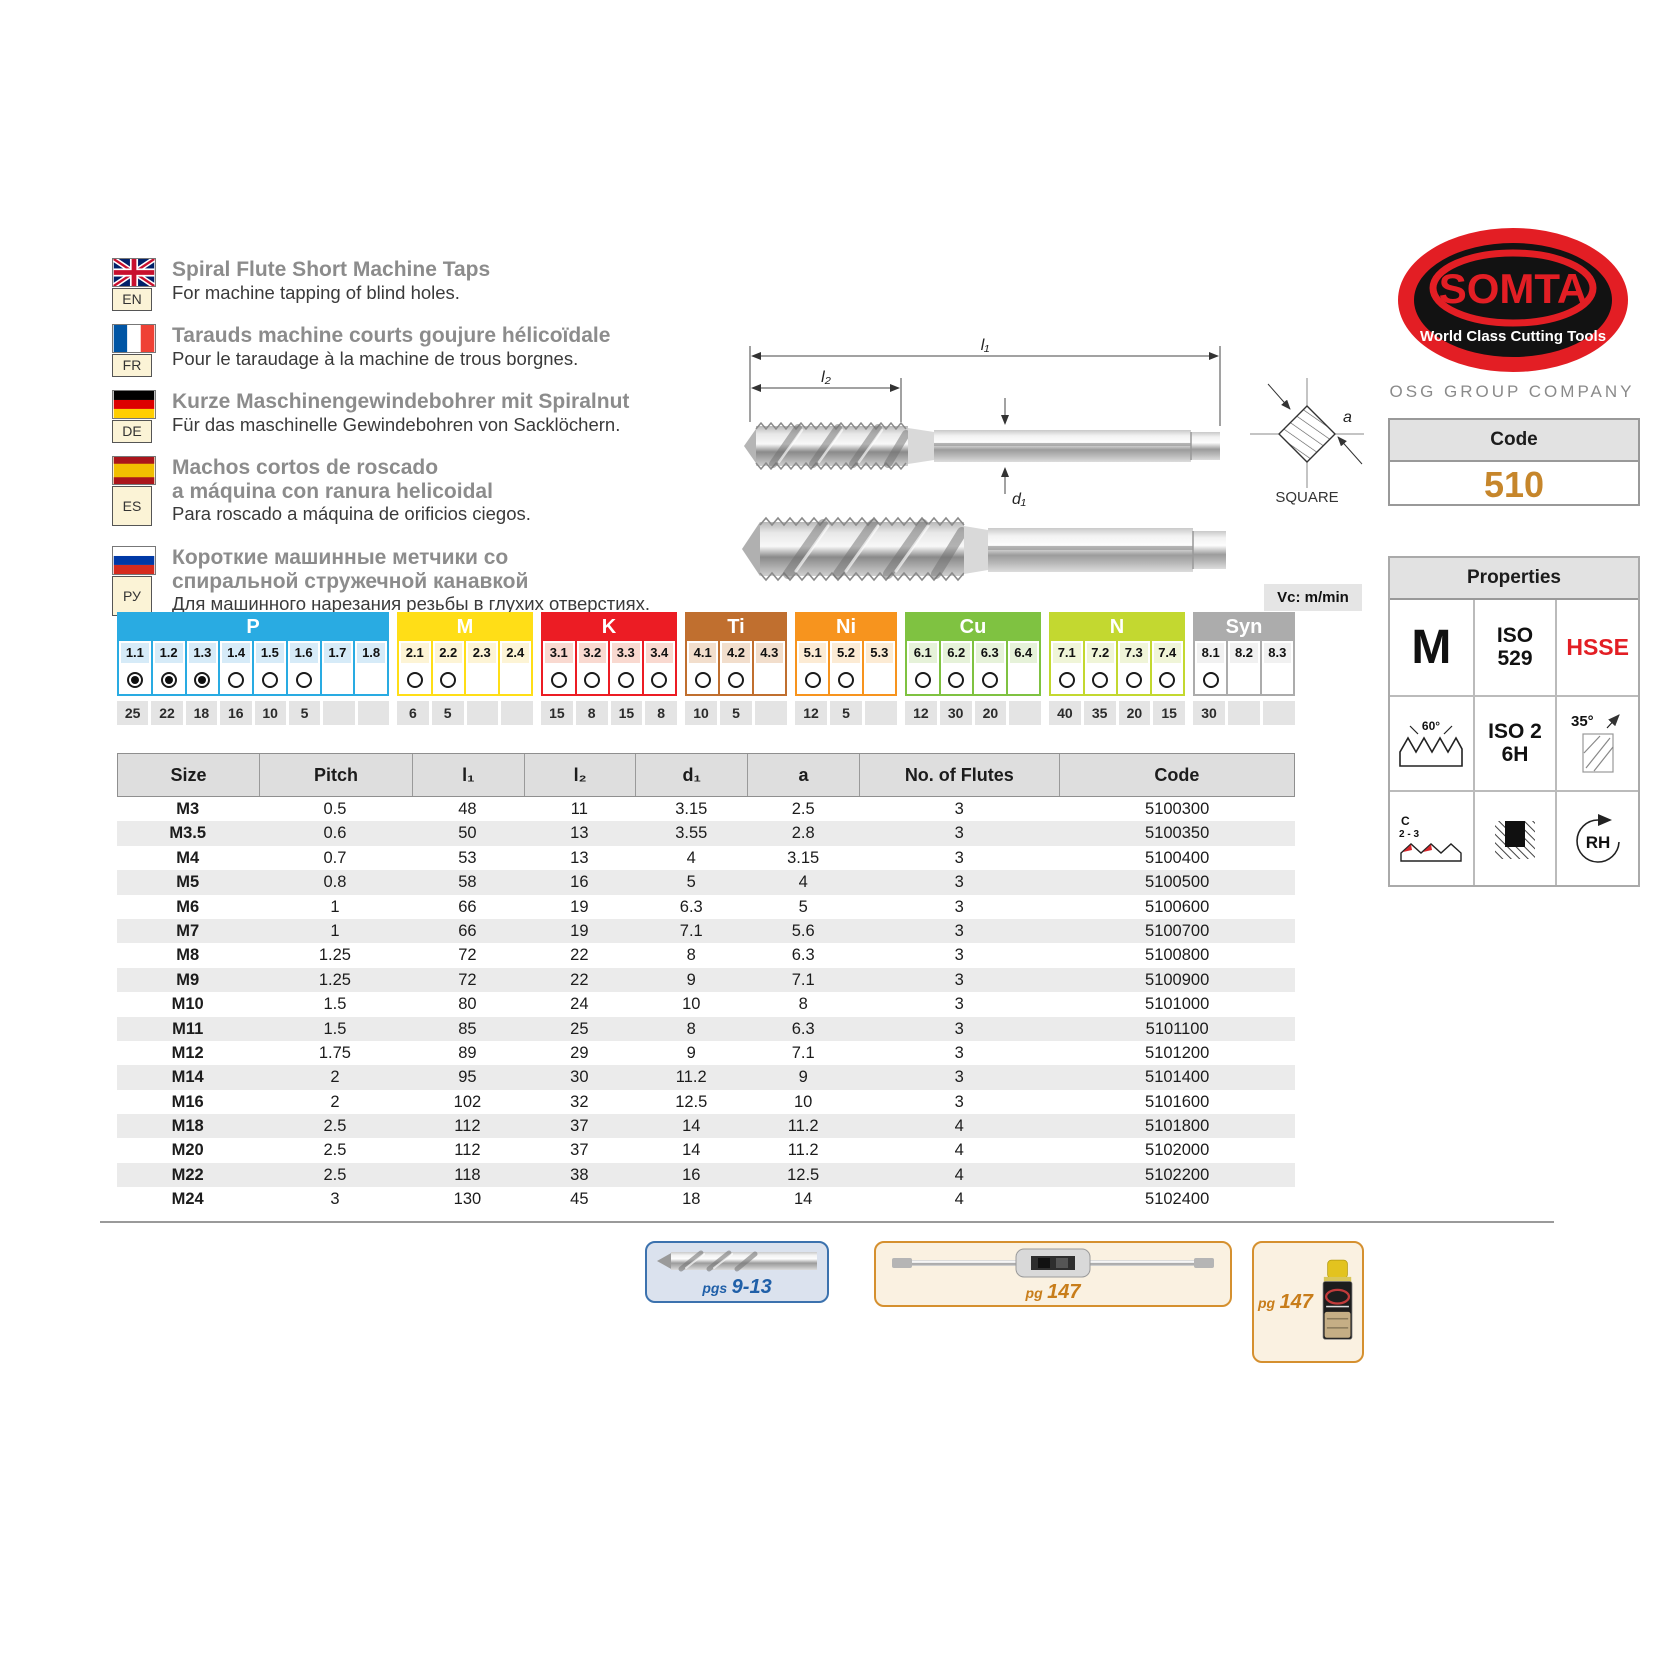 The height and width of the screenshot is (1654, 1654). What do you see at coordinates (302, 667) in the screenshot?
I see `material-cell: 1.6` at bounding box center [302, 667].